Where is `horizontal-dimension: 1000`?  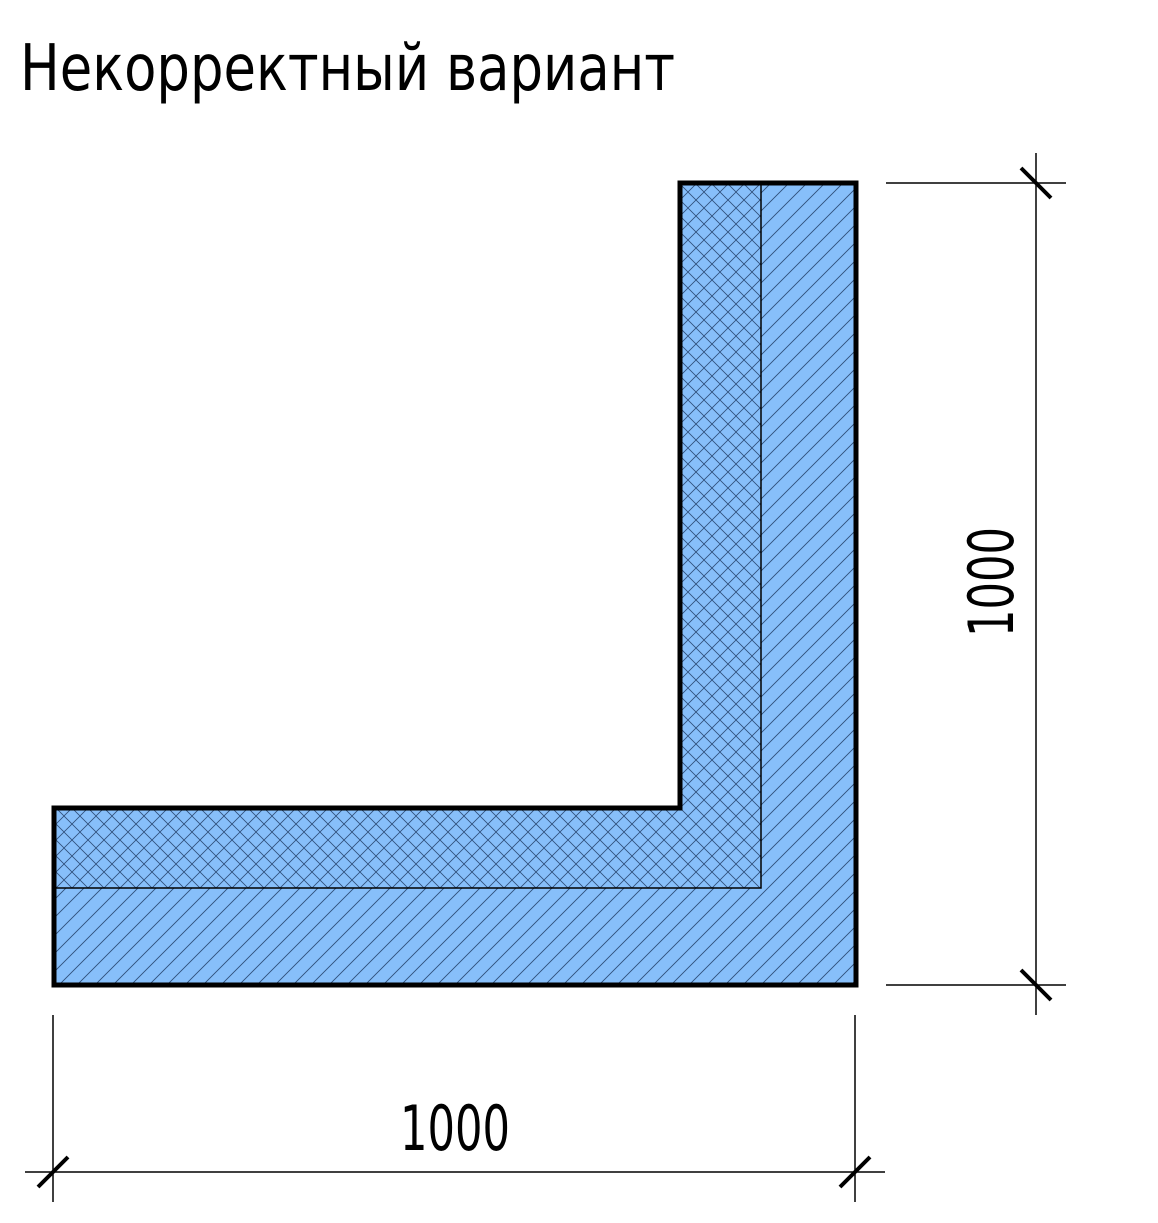
horizontal-dimension: 1000 is located at coordinates (455, 1108).